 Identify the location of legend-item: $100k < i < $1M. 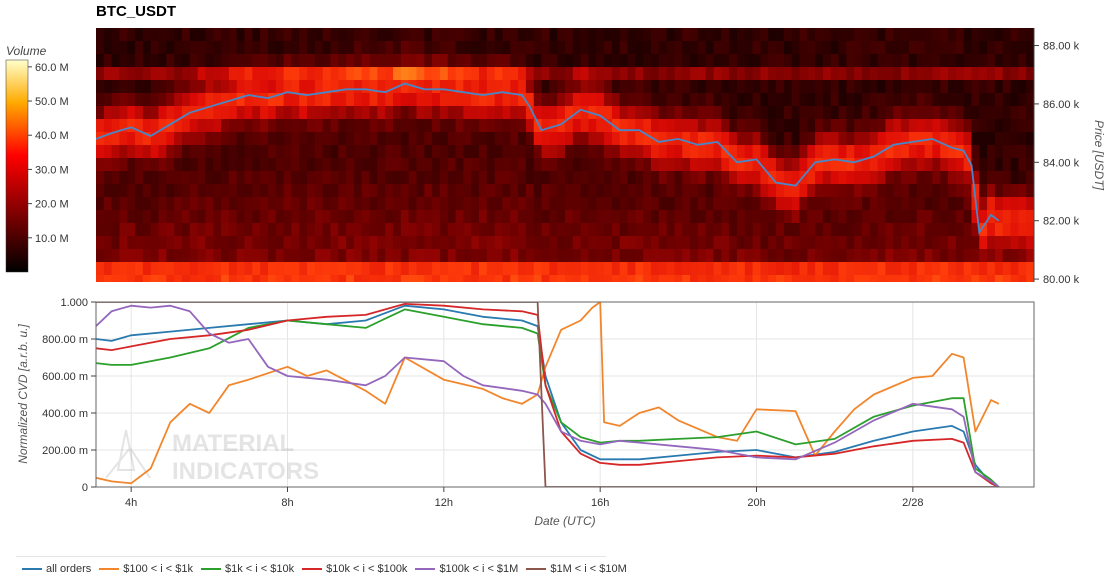
(466, 569).